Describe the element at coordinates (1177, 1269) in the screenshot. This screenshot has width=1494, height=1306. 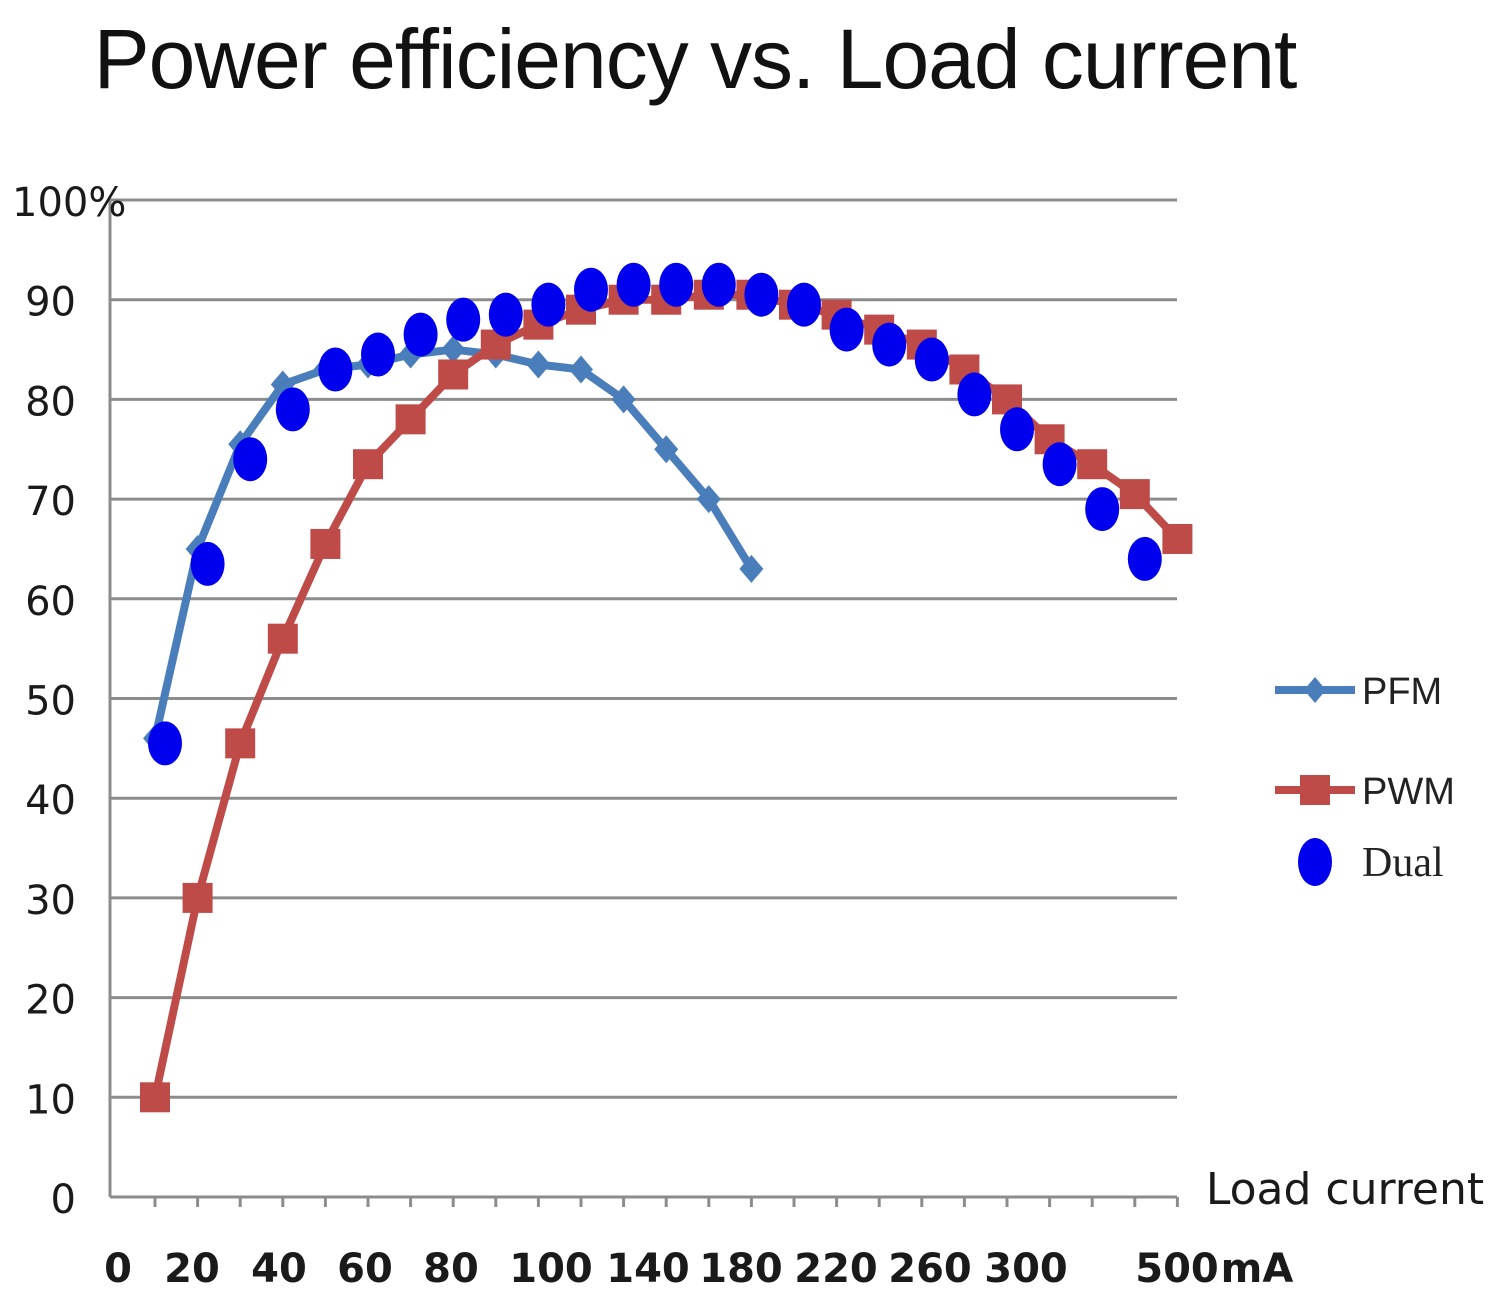
I see `x-tick-label: 500` at that location.